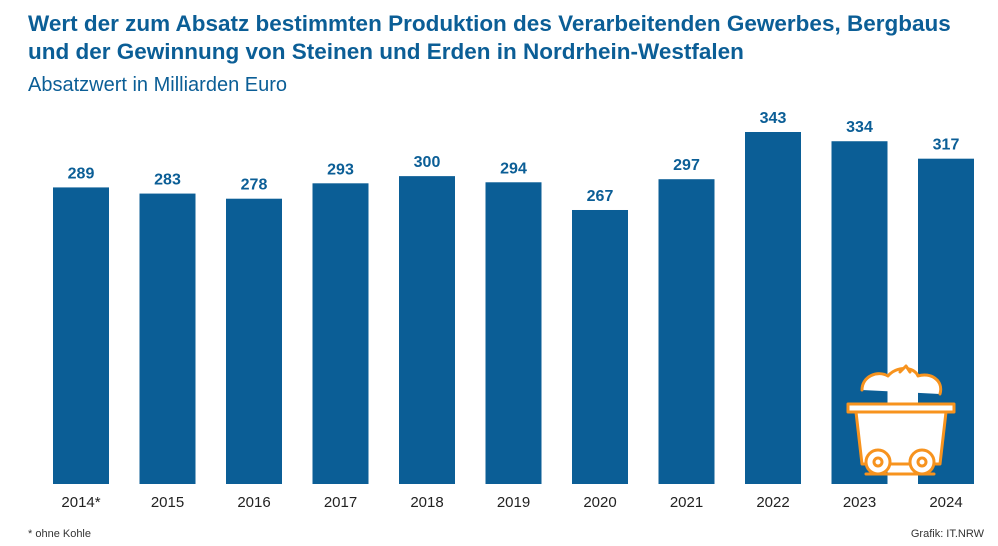 This screenshot has width=998, height=546. What do you see at coordinates (253, 502) in the screenshot?
I see `category-label: 2016` at bounding box center [253, 502].